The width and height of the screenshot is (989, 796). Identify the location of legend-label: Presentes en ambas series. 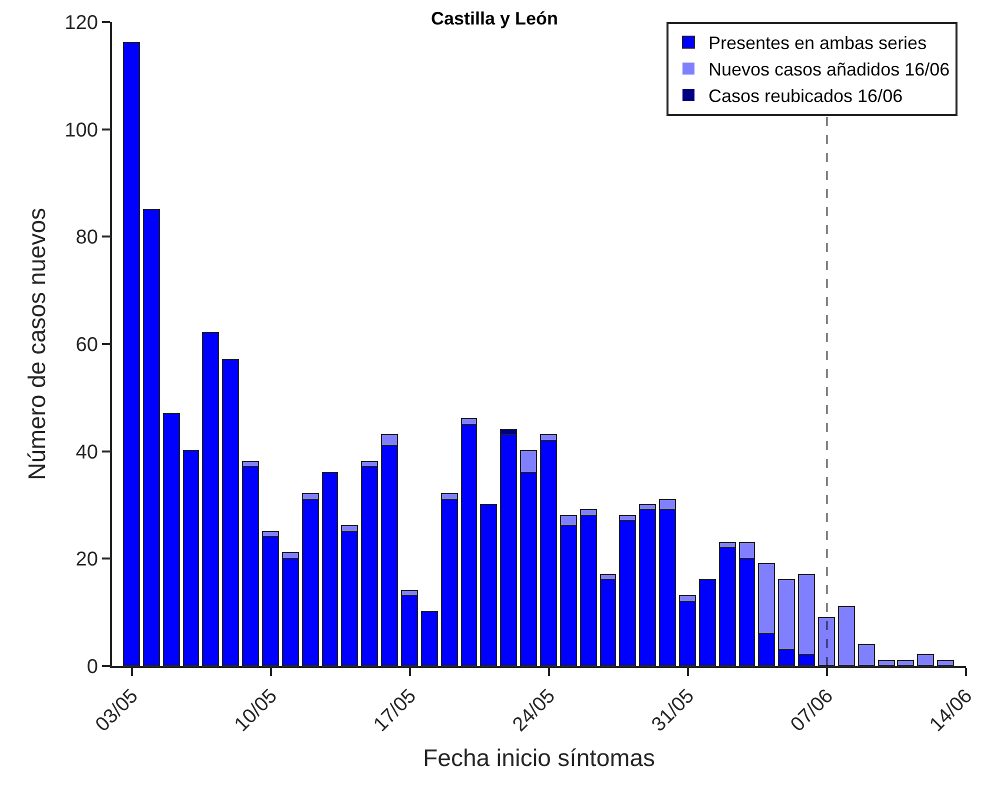
(817, 43).